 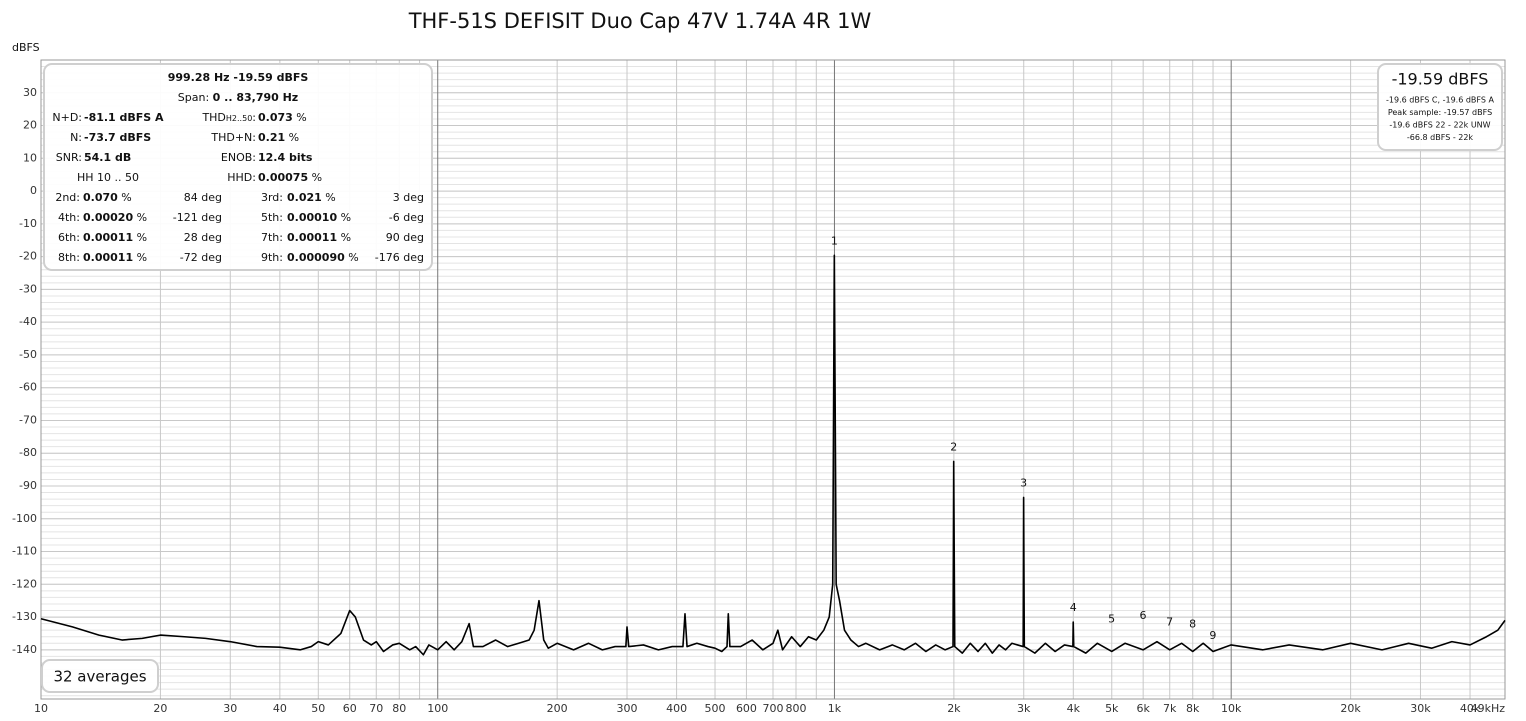 I want to click on info-value: 0.070, so click(x=100, y=197).